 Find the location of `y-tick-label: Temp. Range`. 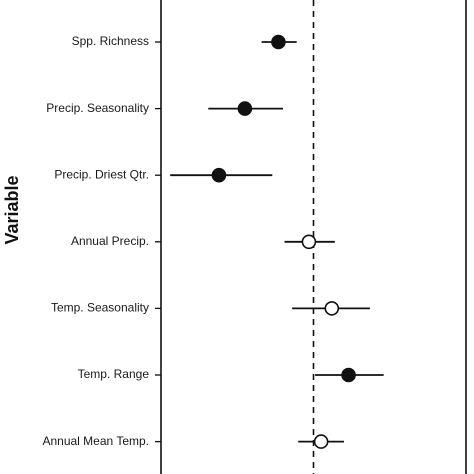

y-tick-label: Temp. Range is located at coordinates (114, 374).